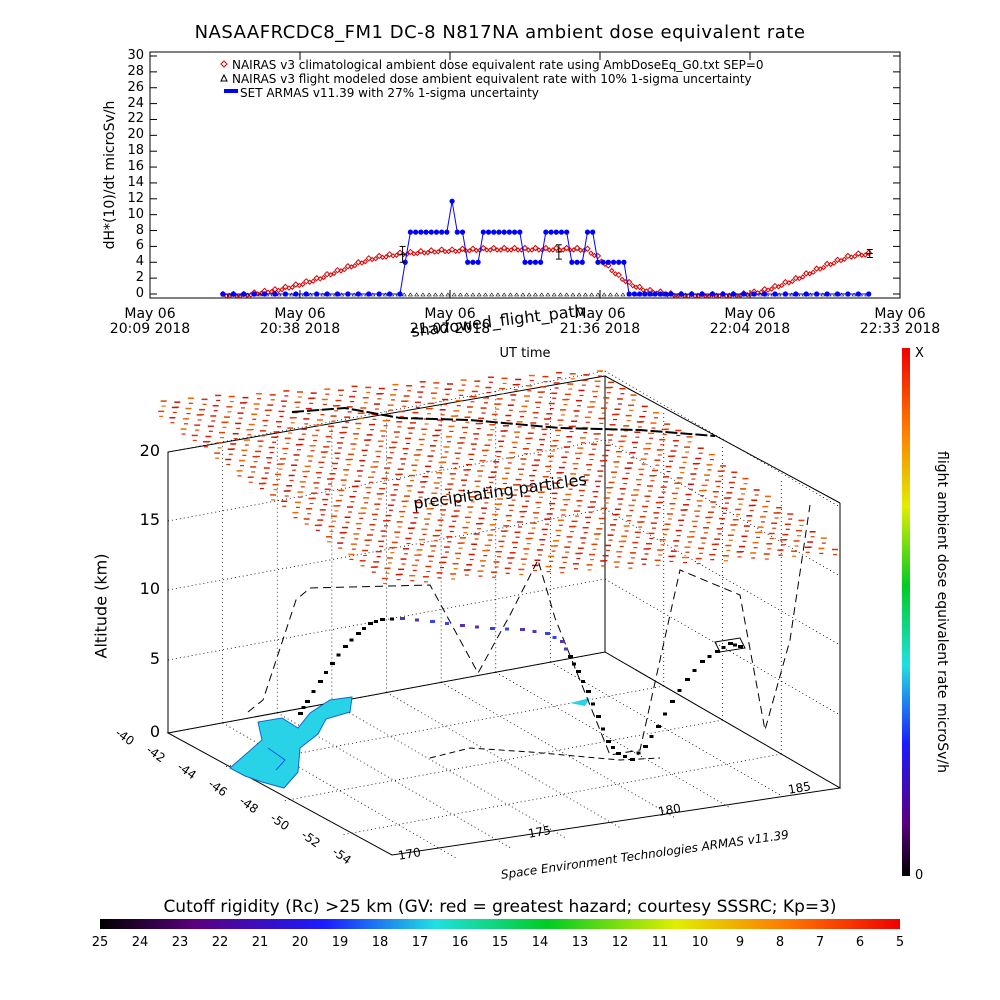  What do you see at coordinates (545, 754) in the screenshot?
I see `ground-track` at bounding box center [545, 754].